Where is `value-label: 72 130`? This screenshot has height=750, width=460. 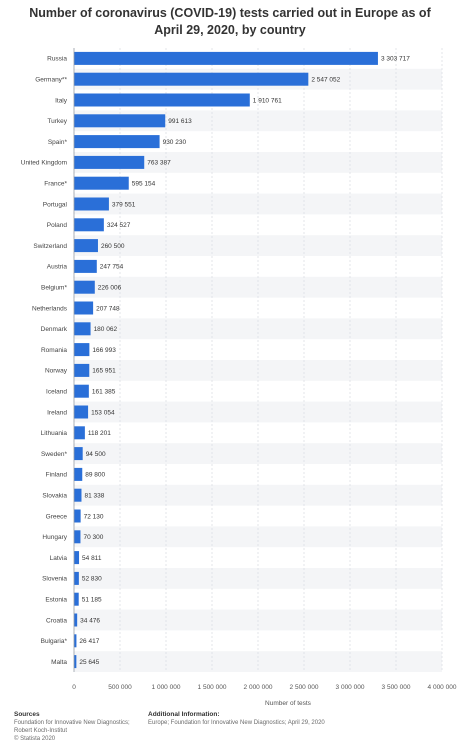 value-label: 72 130 is located at coordinates (94, 516).